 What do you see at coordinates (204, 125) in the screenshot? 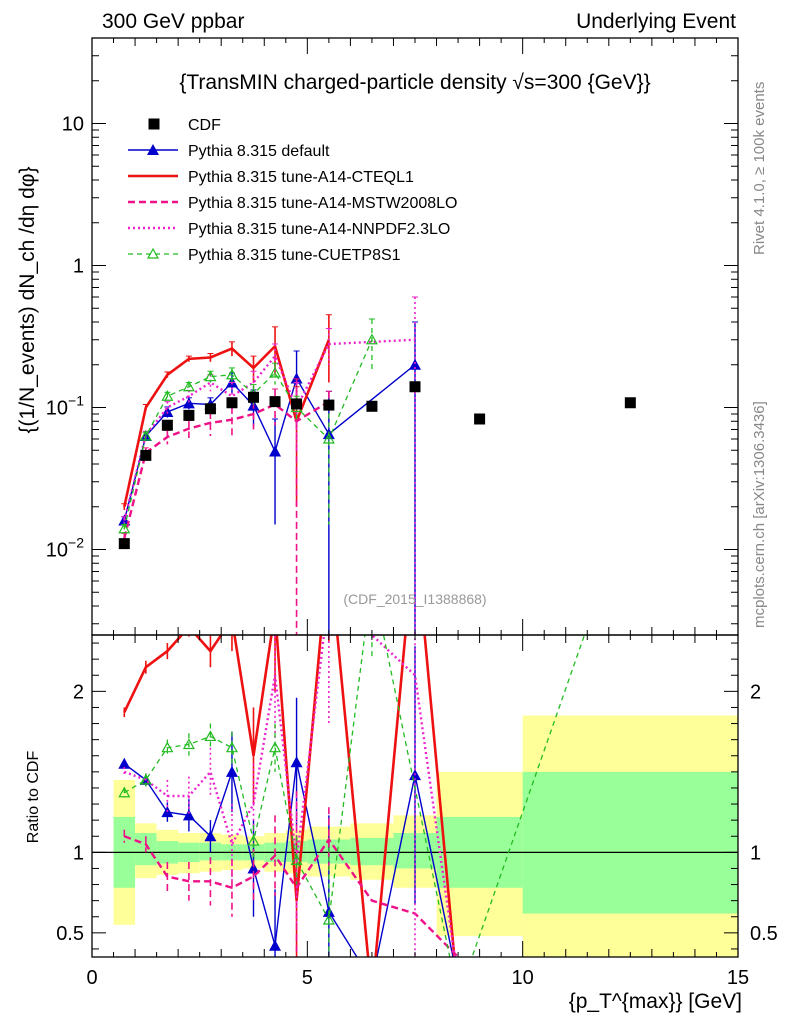
I see `legend-label: CDF` at bounding box center [204, 125].